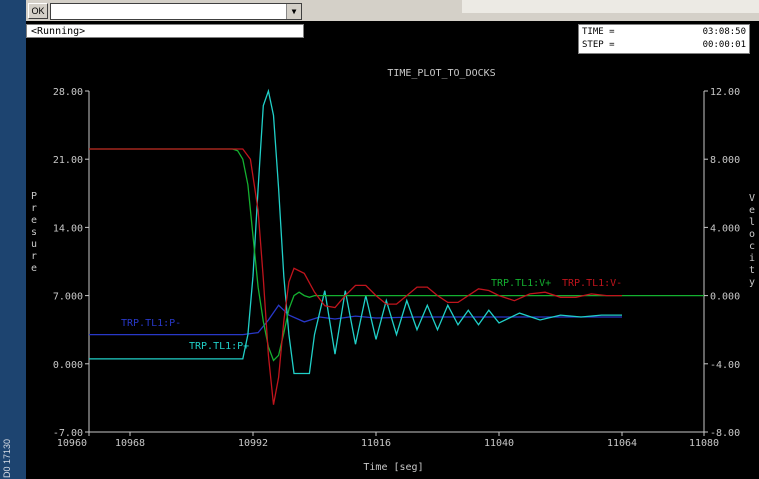 This screenshot has width=759, height=479. What do you see at coordinates (752, 234) in the screenshot?
I see `y-right-title-char: o` at bounding box center [752, 234].